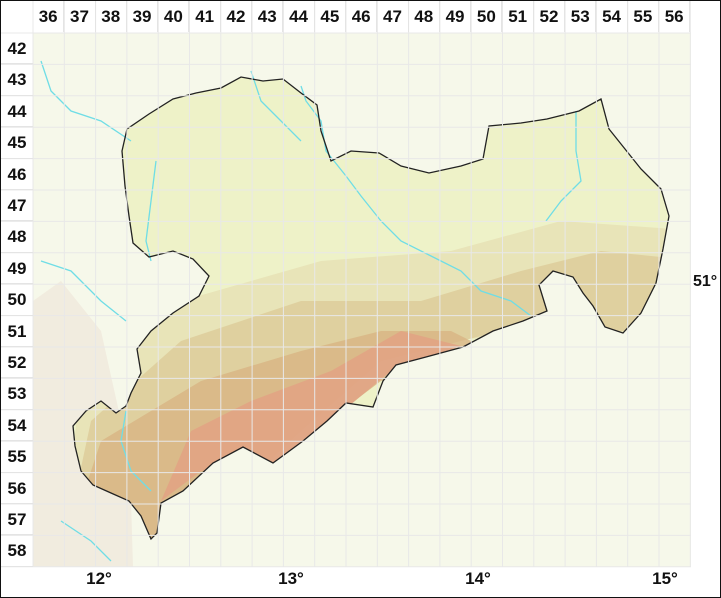 This screenshot has height=598, width=721. What do you see at coordinates (581, 16) in the screenshot?
I see `column-label: 53` at bounding box center [581, 16].